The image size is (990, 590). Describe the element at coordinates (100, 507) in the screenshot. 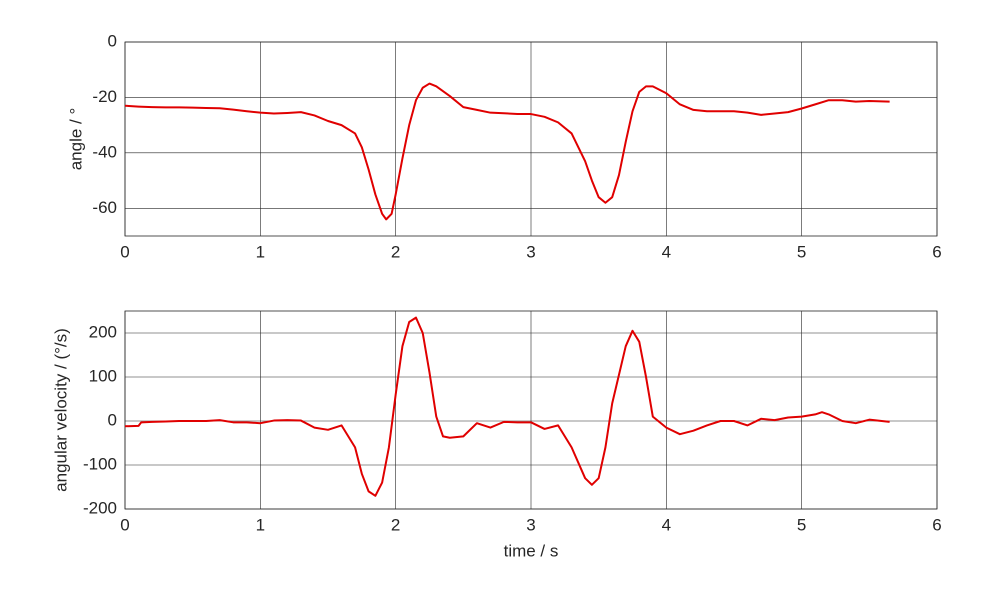

I see `y-tick-label: -200` at that location.